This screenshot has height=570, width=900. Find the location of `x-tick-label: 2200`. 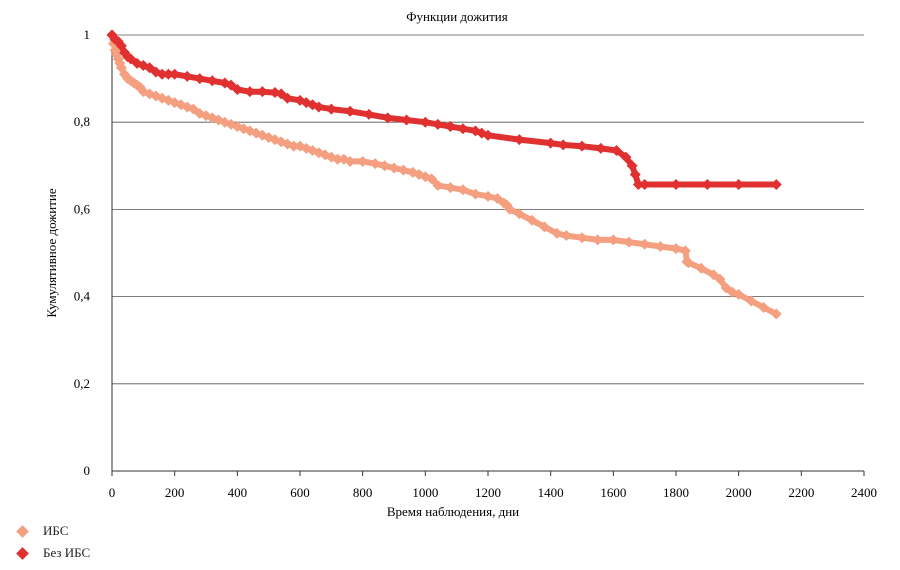

x-tick-label: 2200 is located at coordinates (801, 492).